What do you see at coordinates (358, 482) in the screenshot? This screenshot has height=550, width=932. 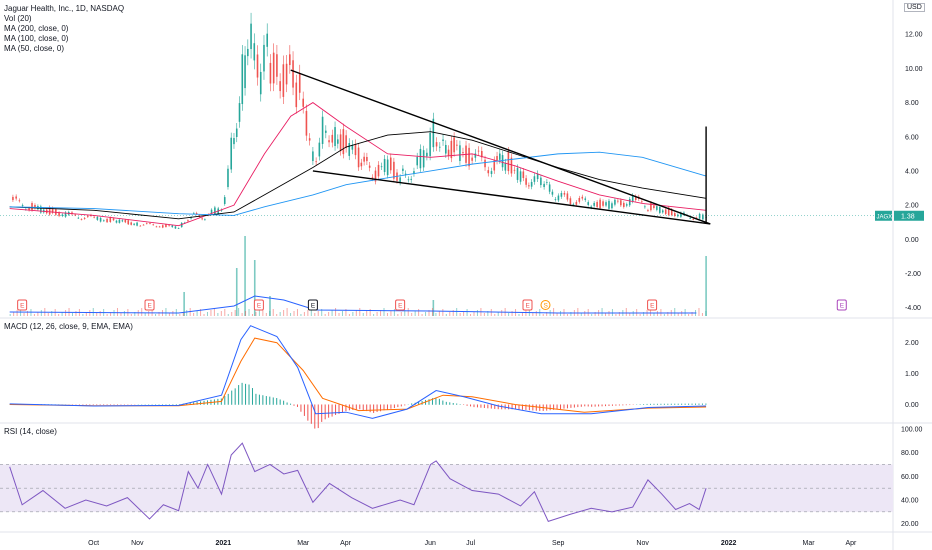 I see `rsi-line` at bounding box center [358, 482].